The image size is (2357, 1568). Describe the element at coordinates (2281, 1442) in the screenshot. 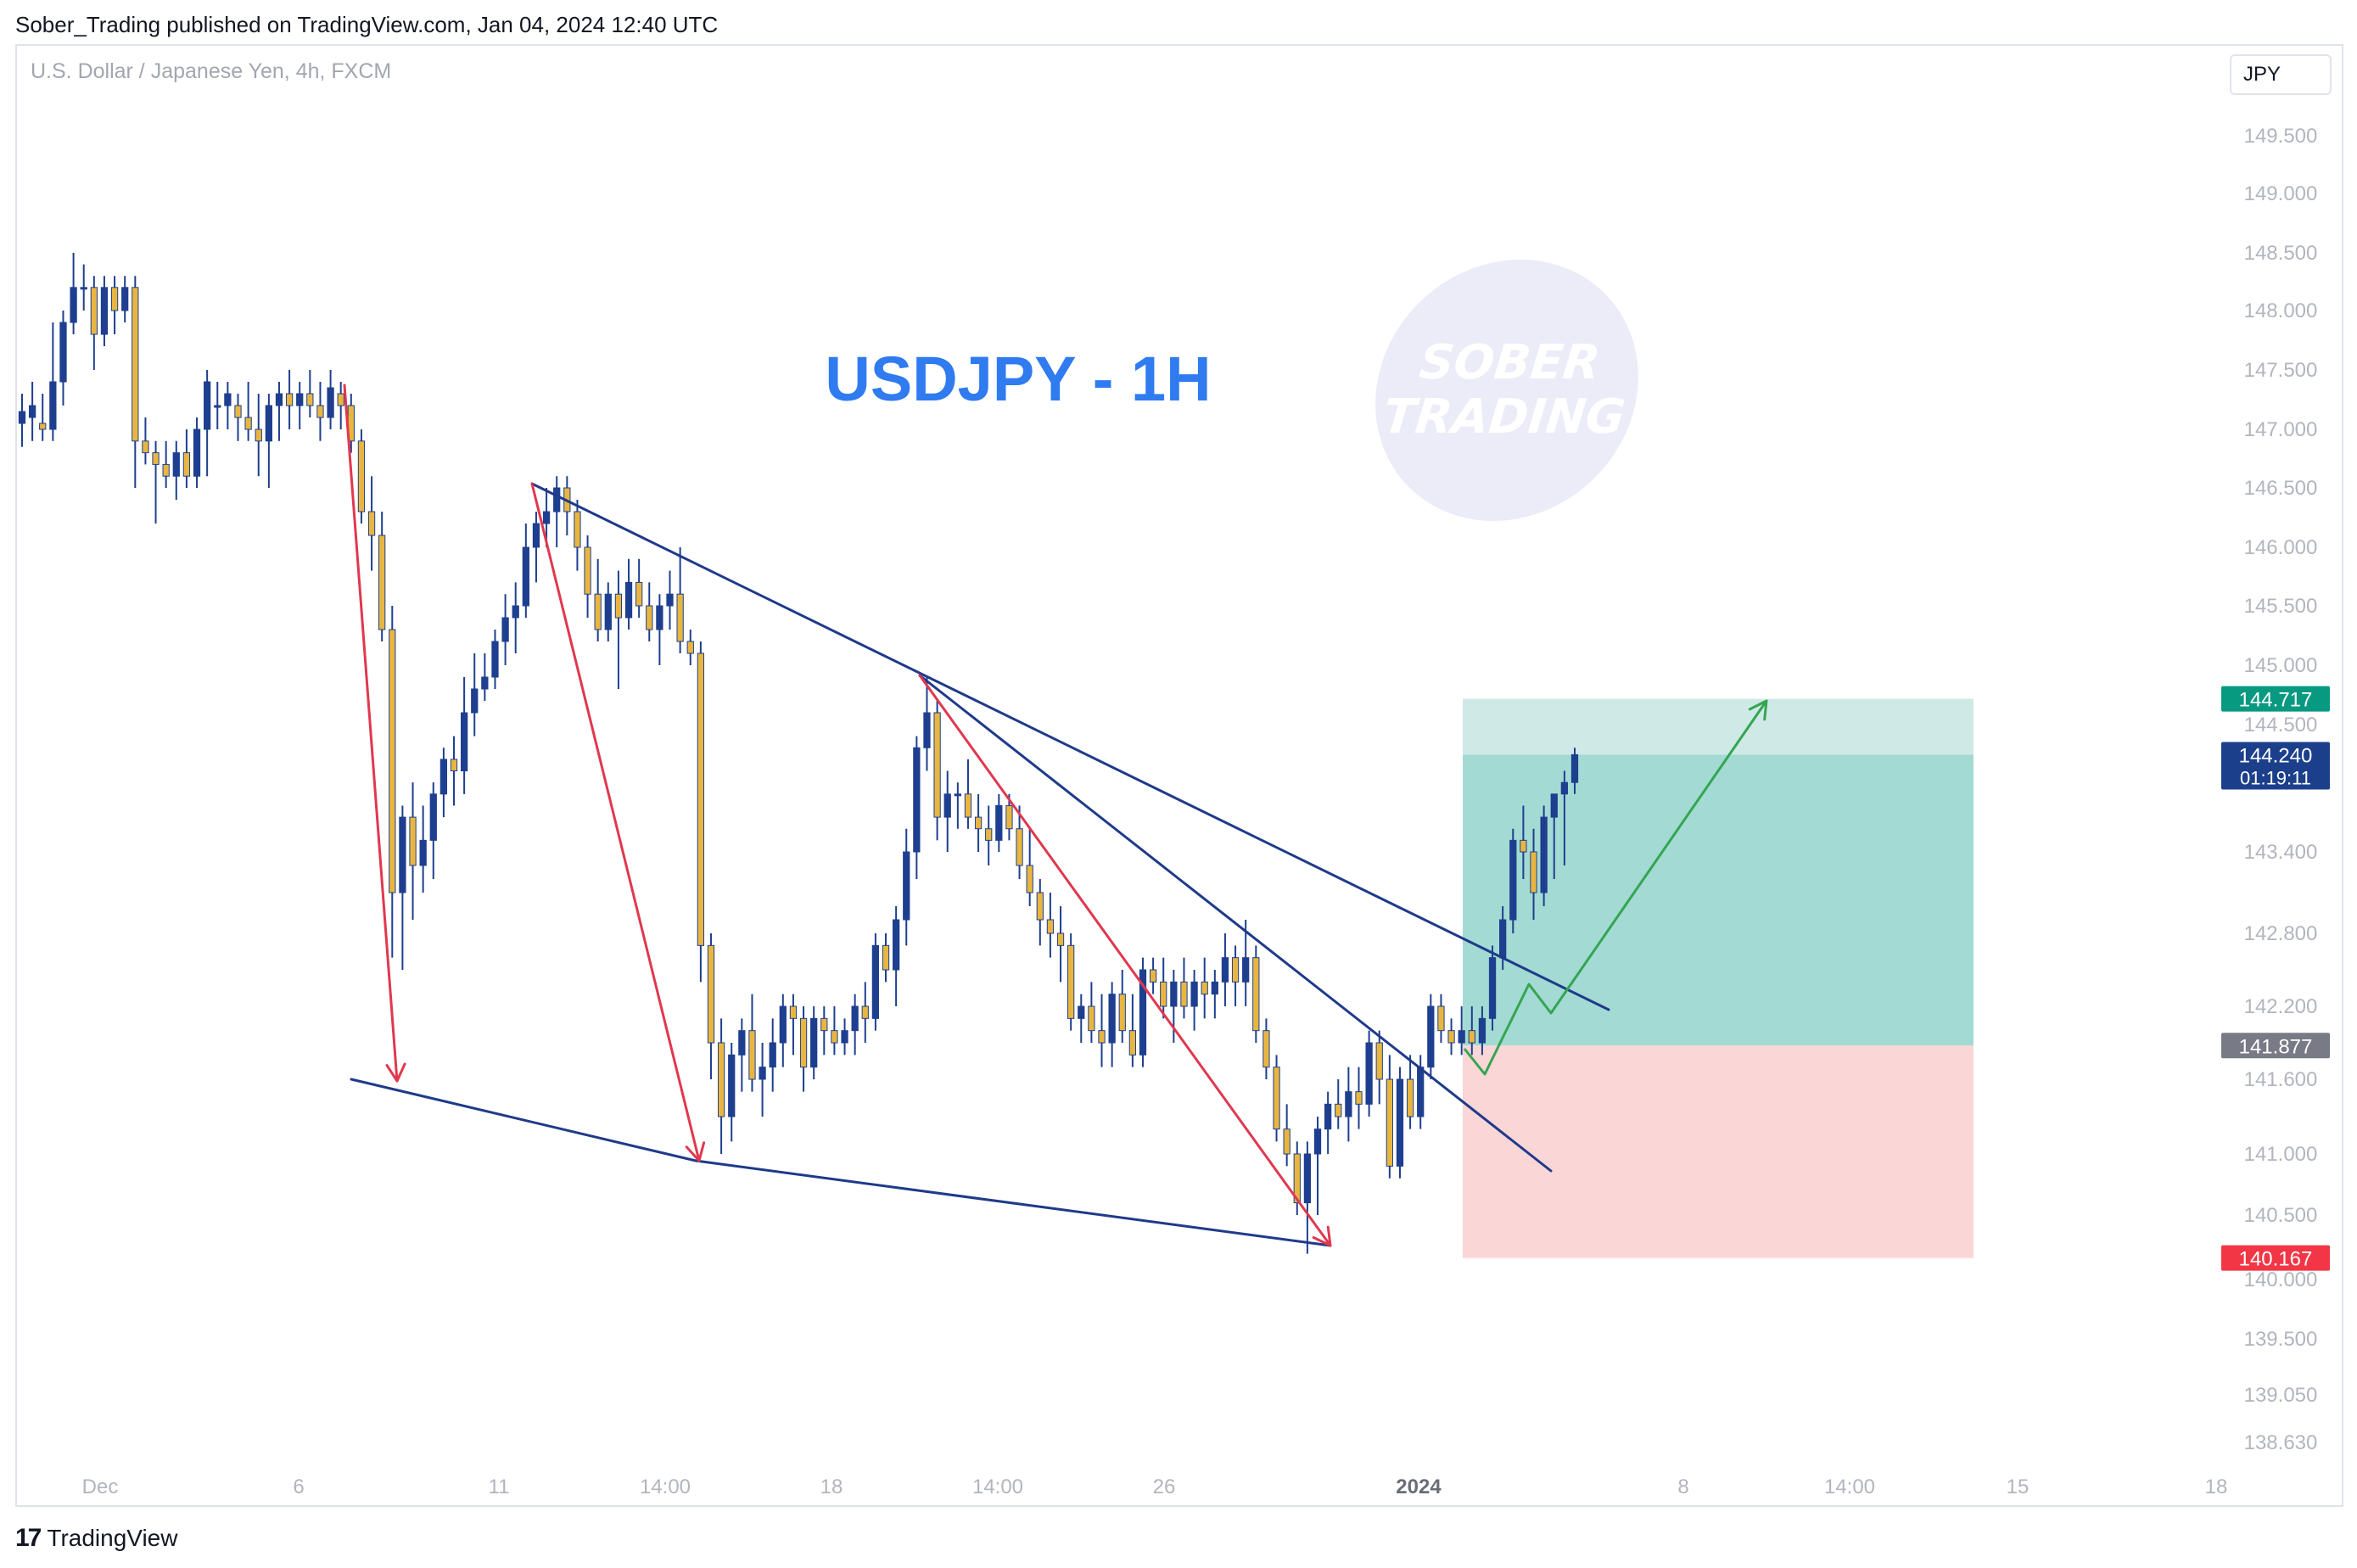

I see `price-tick-label: 138.630` at that location.